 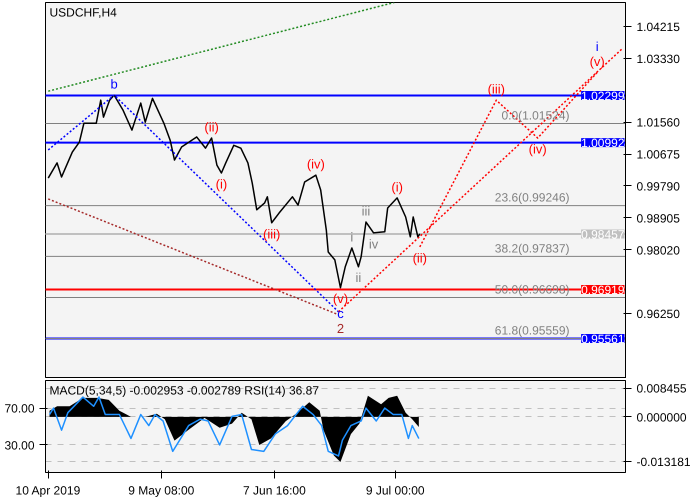 I want to click on x-tick-label: 10 Apr 2019, so click(x=48, y=491).